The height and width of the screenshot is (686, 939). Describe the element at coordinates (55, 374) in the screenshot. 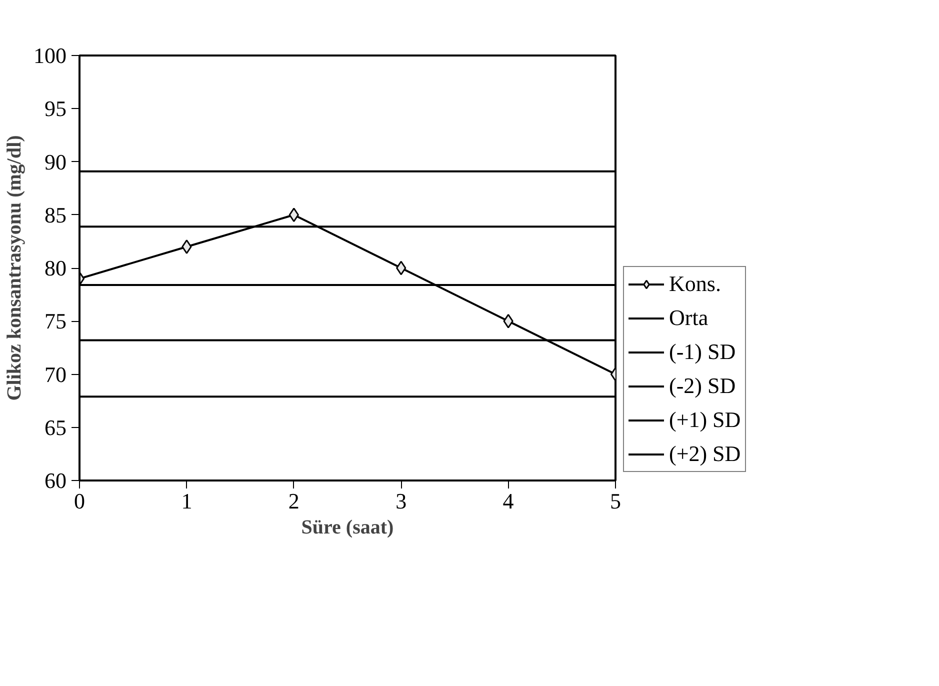

I see `y-tick-label: 70` at that location.